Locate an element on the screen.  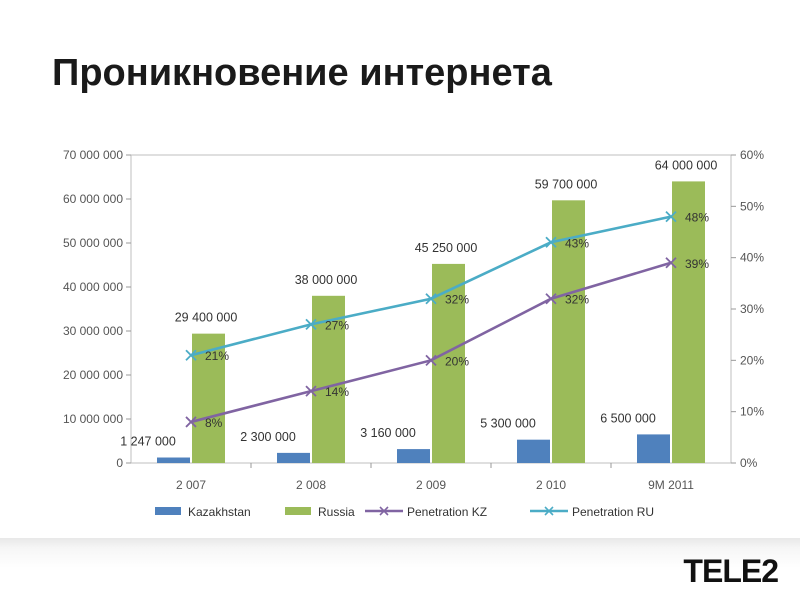
footer-band is located at coordinates (400, 569).